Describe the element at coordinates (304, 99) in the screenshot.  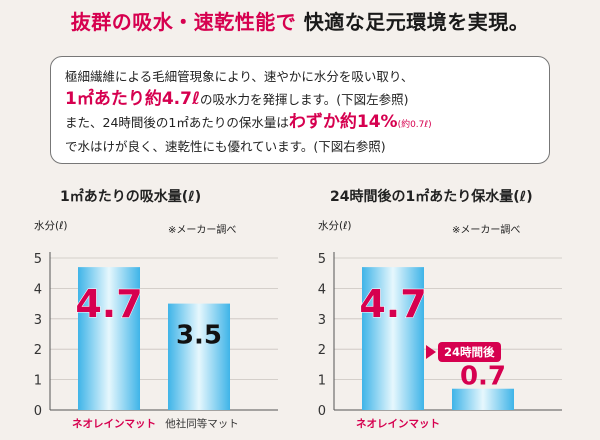
I see `info-line-2-rest: の吸水力を発揮します。(下図左参照)` at that location.